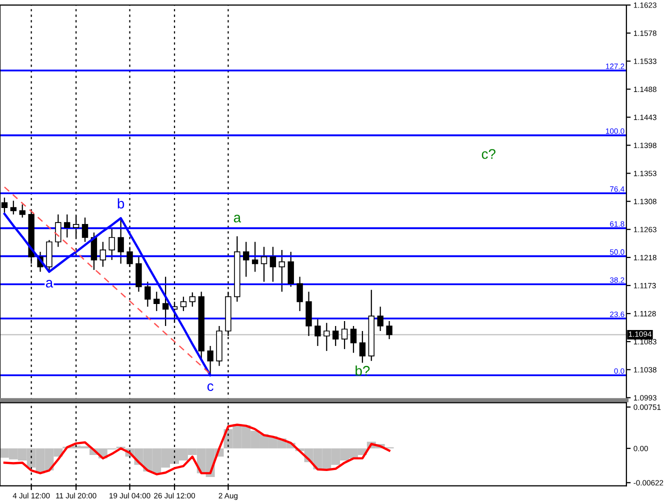  I want to click on data-label: b, so click(121, 203).